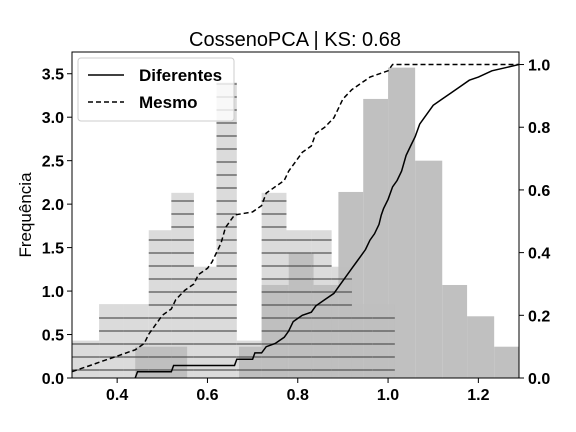 The image size is (576, 432). I want to click on y-right-tick-label: 0.8, so click(539, 128).